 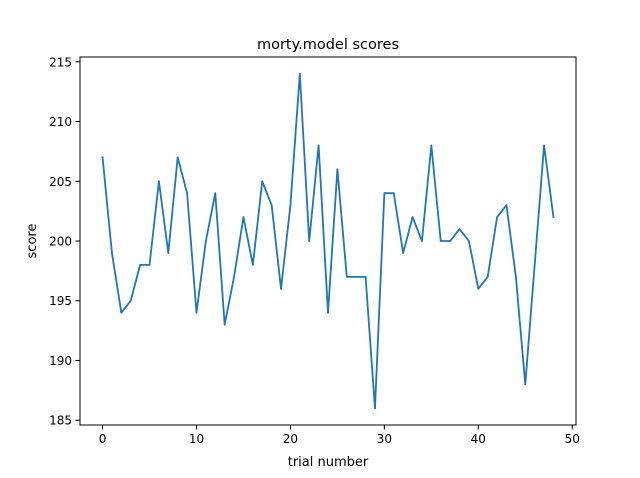 I want to click on x-axis-label: trial number, so click(x=328, y=462).